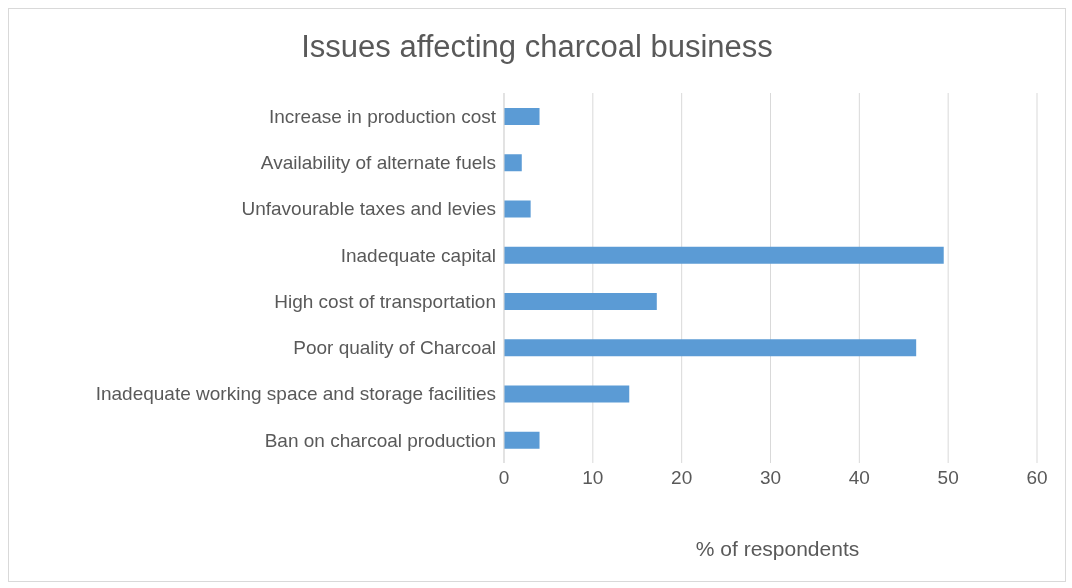  What do you see at coordinates (777, 549) in the screenshot?
I see `x-axis-title: % of respondents` at bounding box center [777, 549].